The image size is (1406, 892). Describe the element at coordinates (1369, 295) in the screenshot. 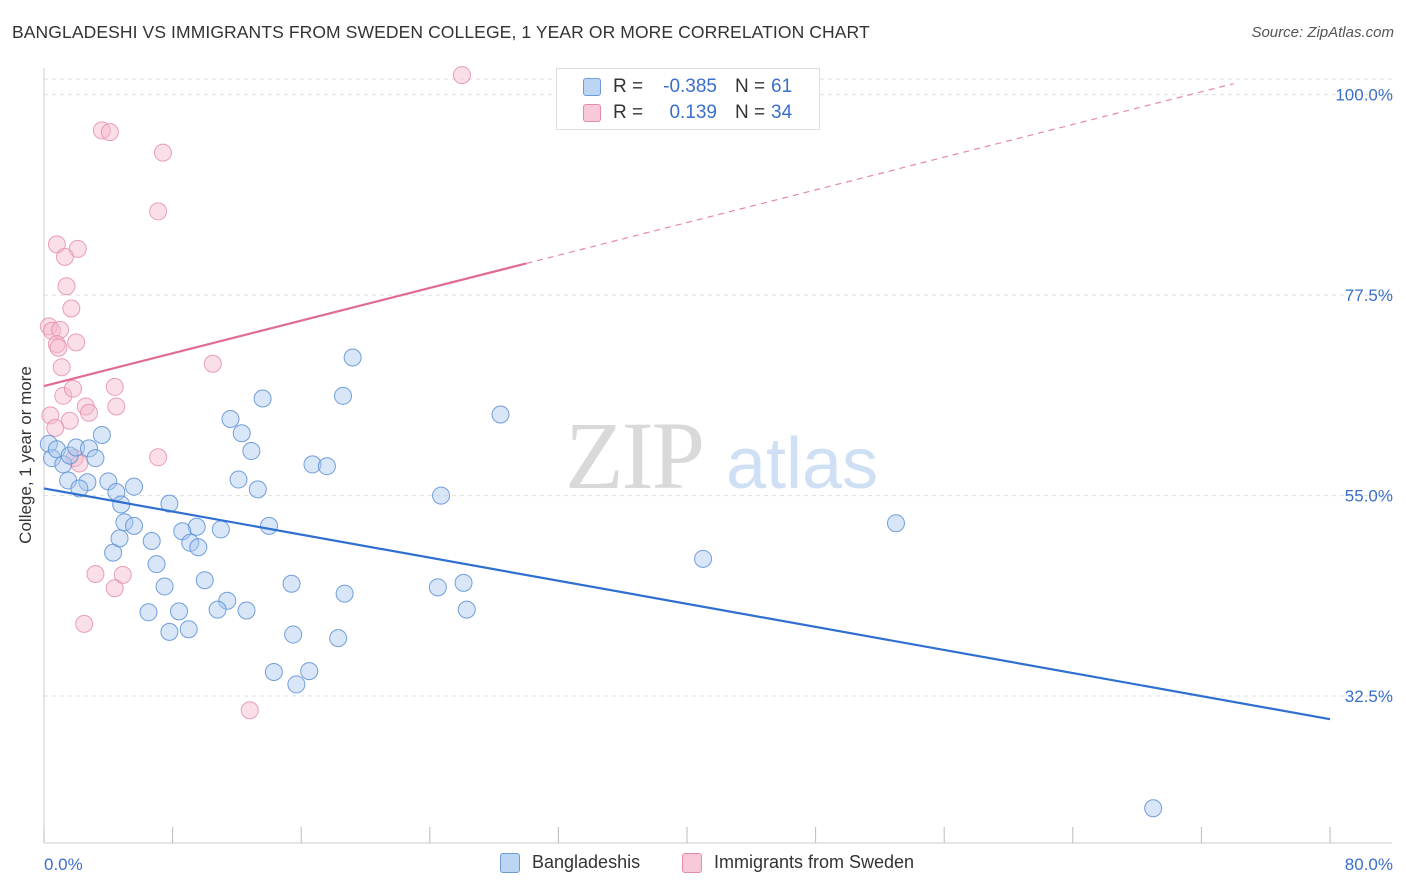

I see `y-tick-label: 77.5%` at that location.